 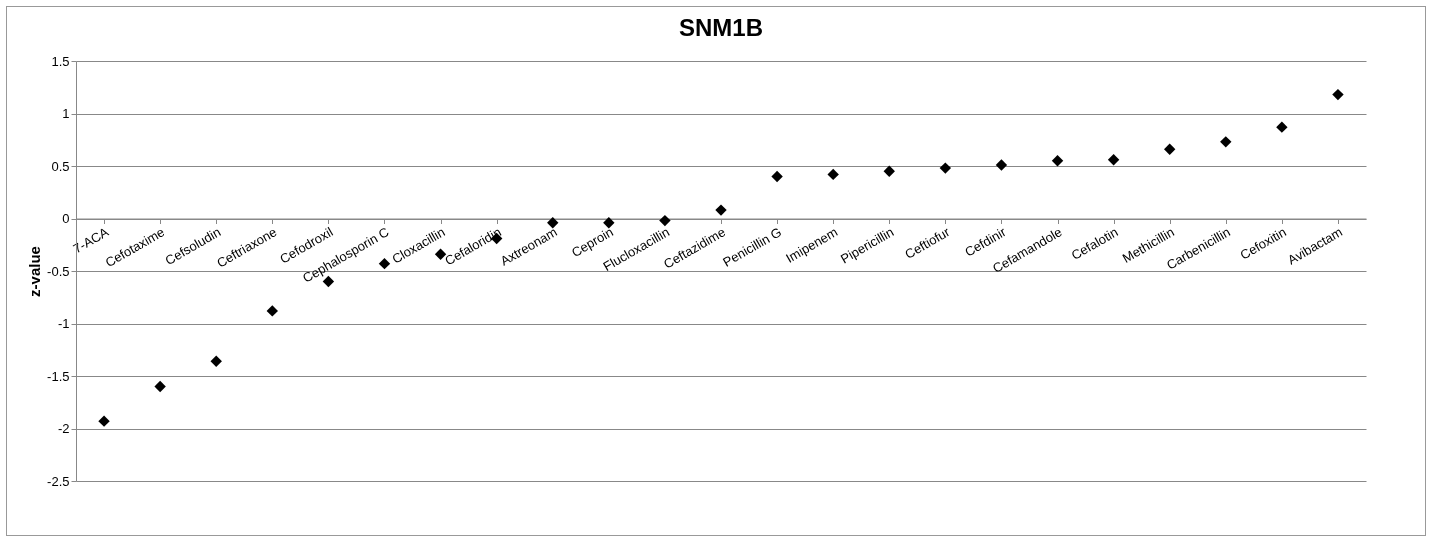 I want to click on y-tick-label: 1, so click(x=66, y=113).